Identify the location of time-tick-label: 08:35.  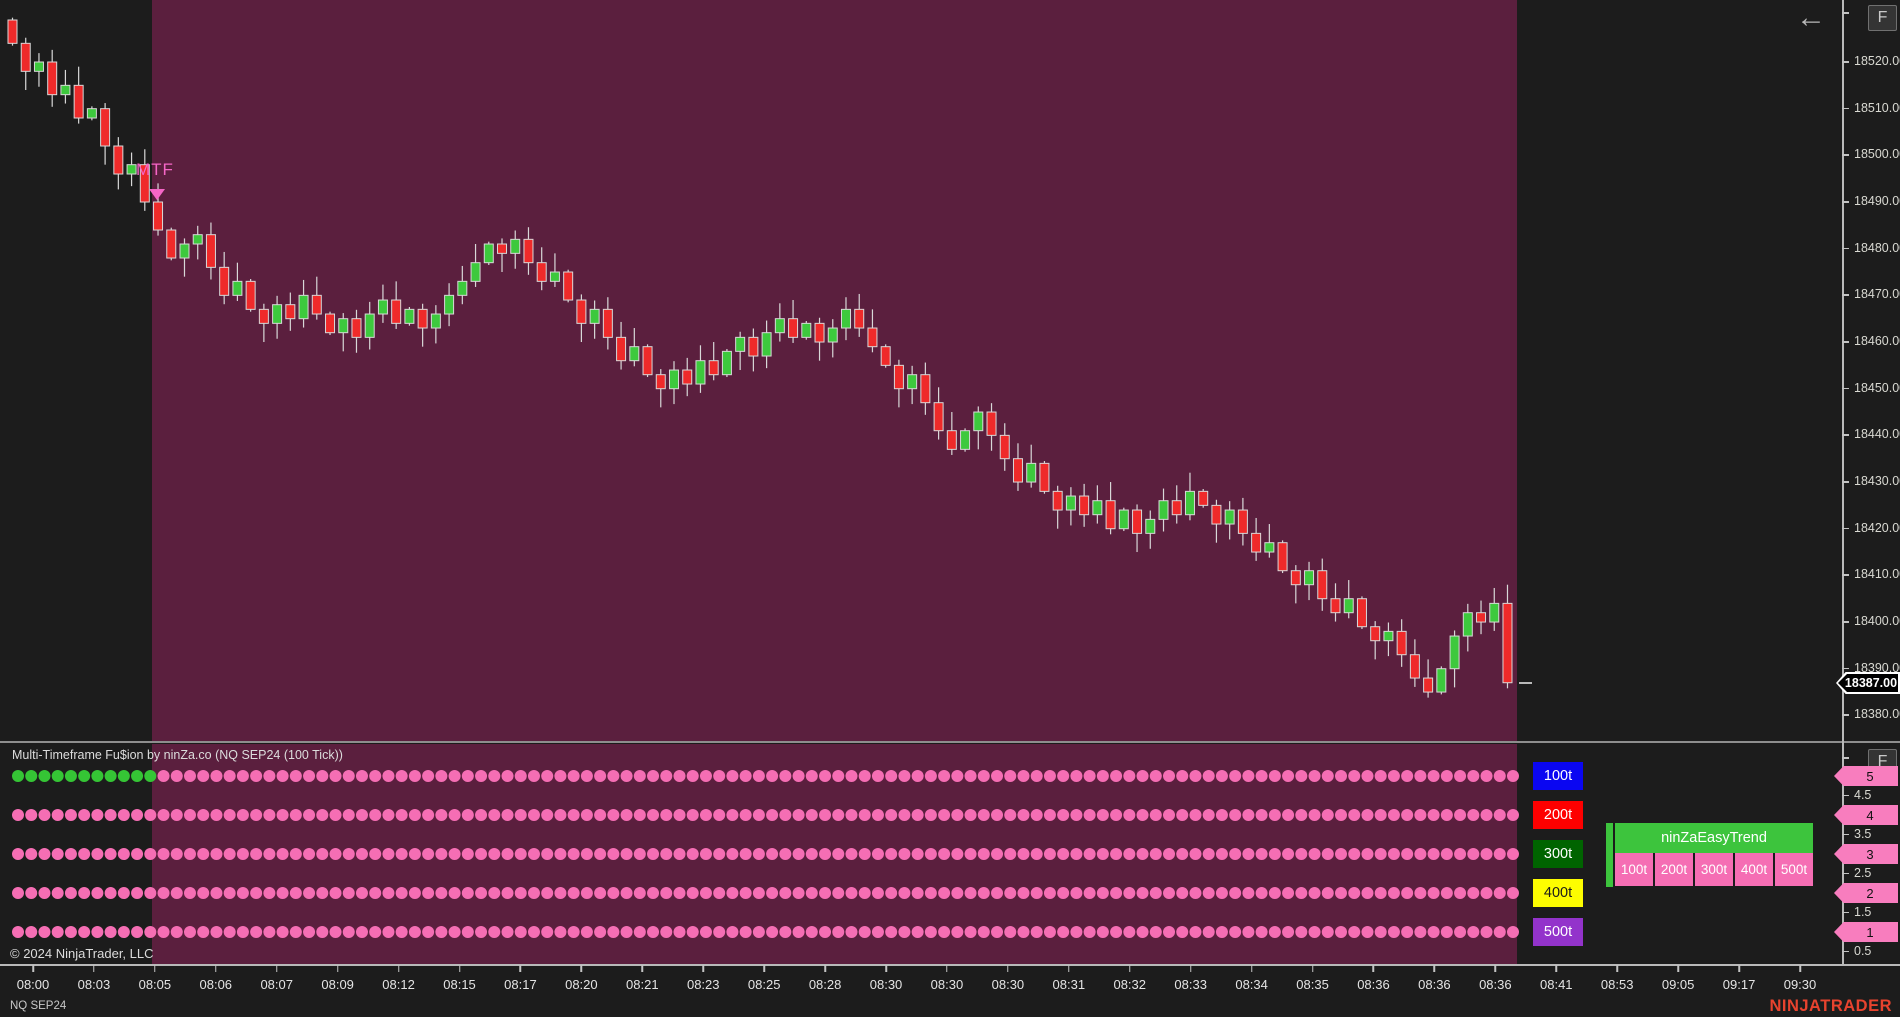
(1312, 984).